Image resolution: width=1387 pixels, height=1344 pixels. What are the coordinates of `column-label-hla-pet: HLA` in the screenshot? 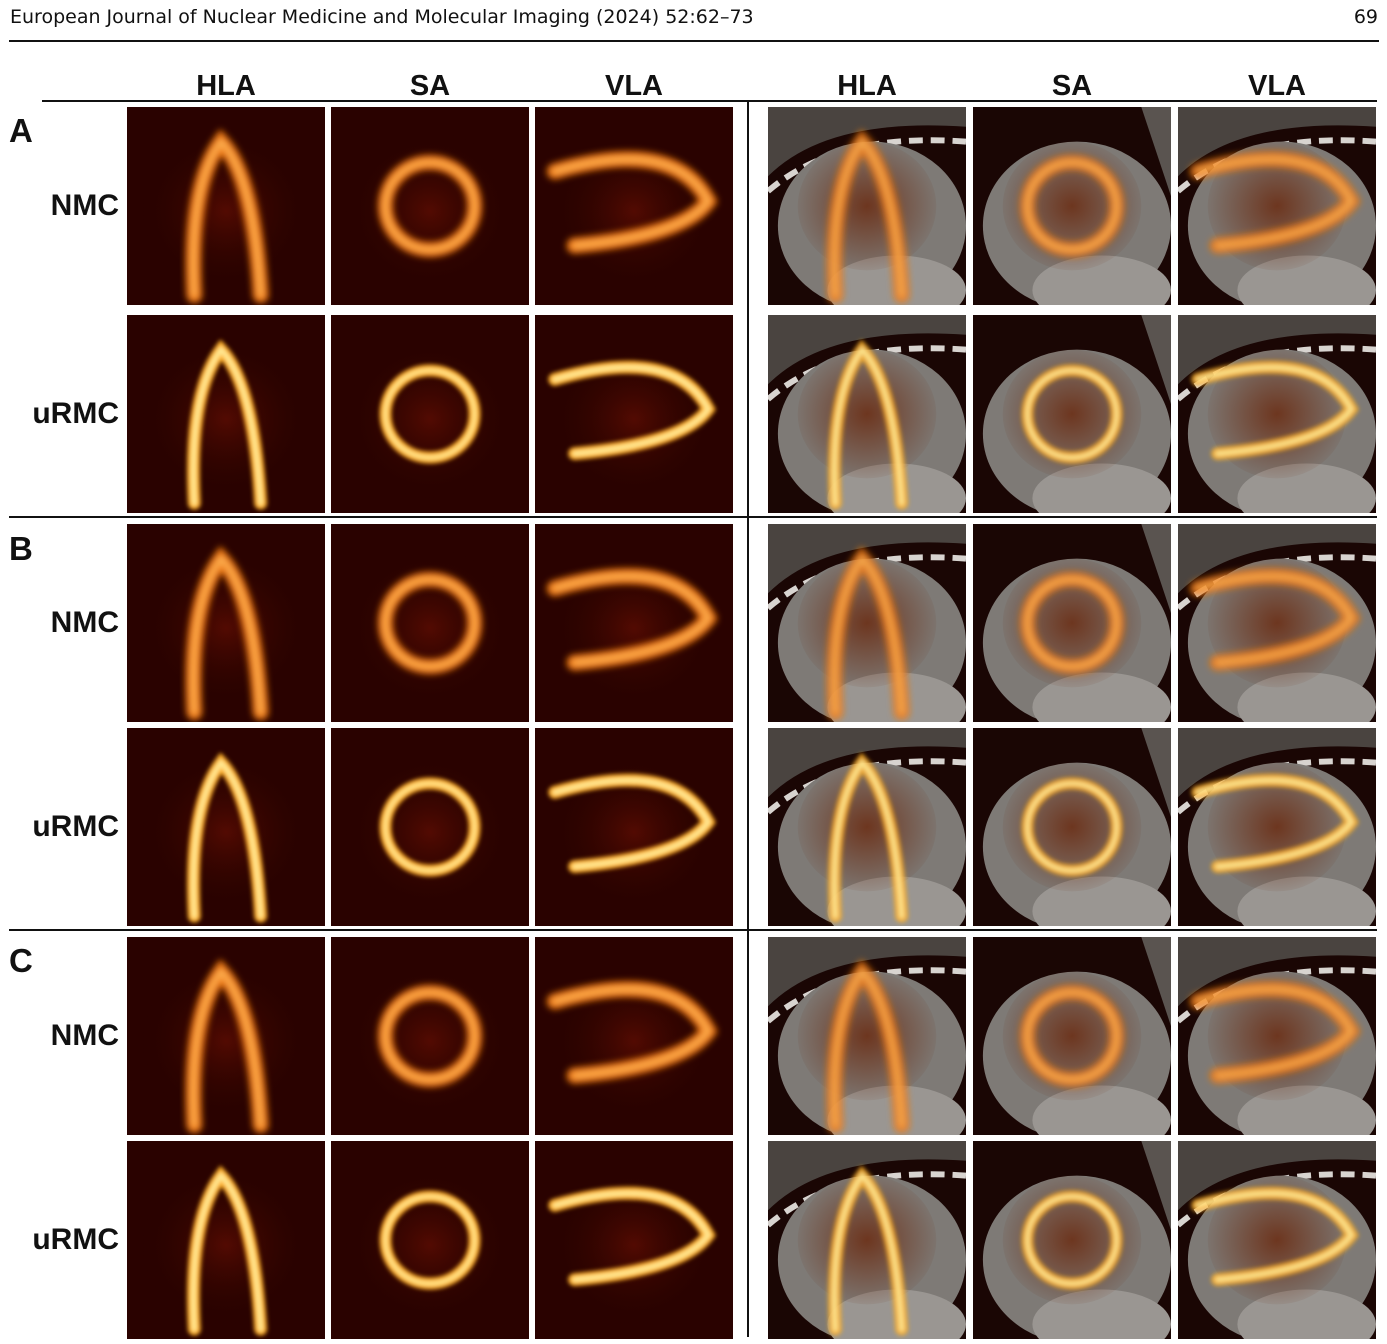 It's located at (226, 86).